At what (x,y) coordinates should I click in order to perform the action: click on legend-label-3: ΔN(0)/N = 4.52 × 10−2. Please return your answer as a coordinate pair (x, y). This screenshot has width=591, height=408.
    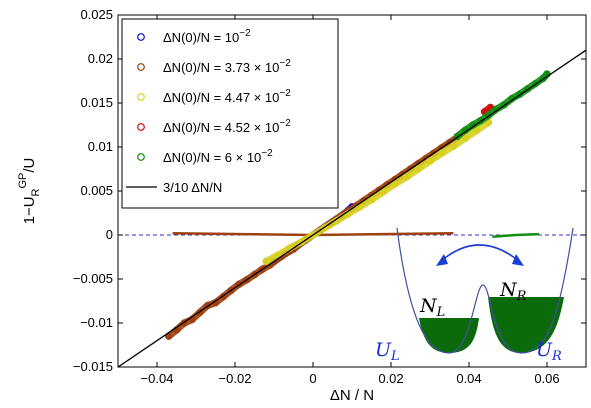
    Looking at the image, I should click on (227, 126).